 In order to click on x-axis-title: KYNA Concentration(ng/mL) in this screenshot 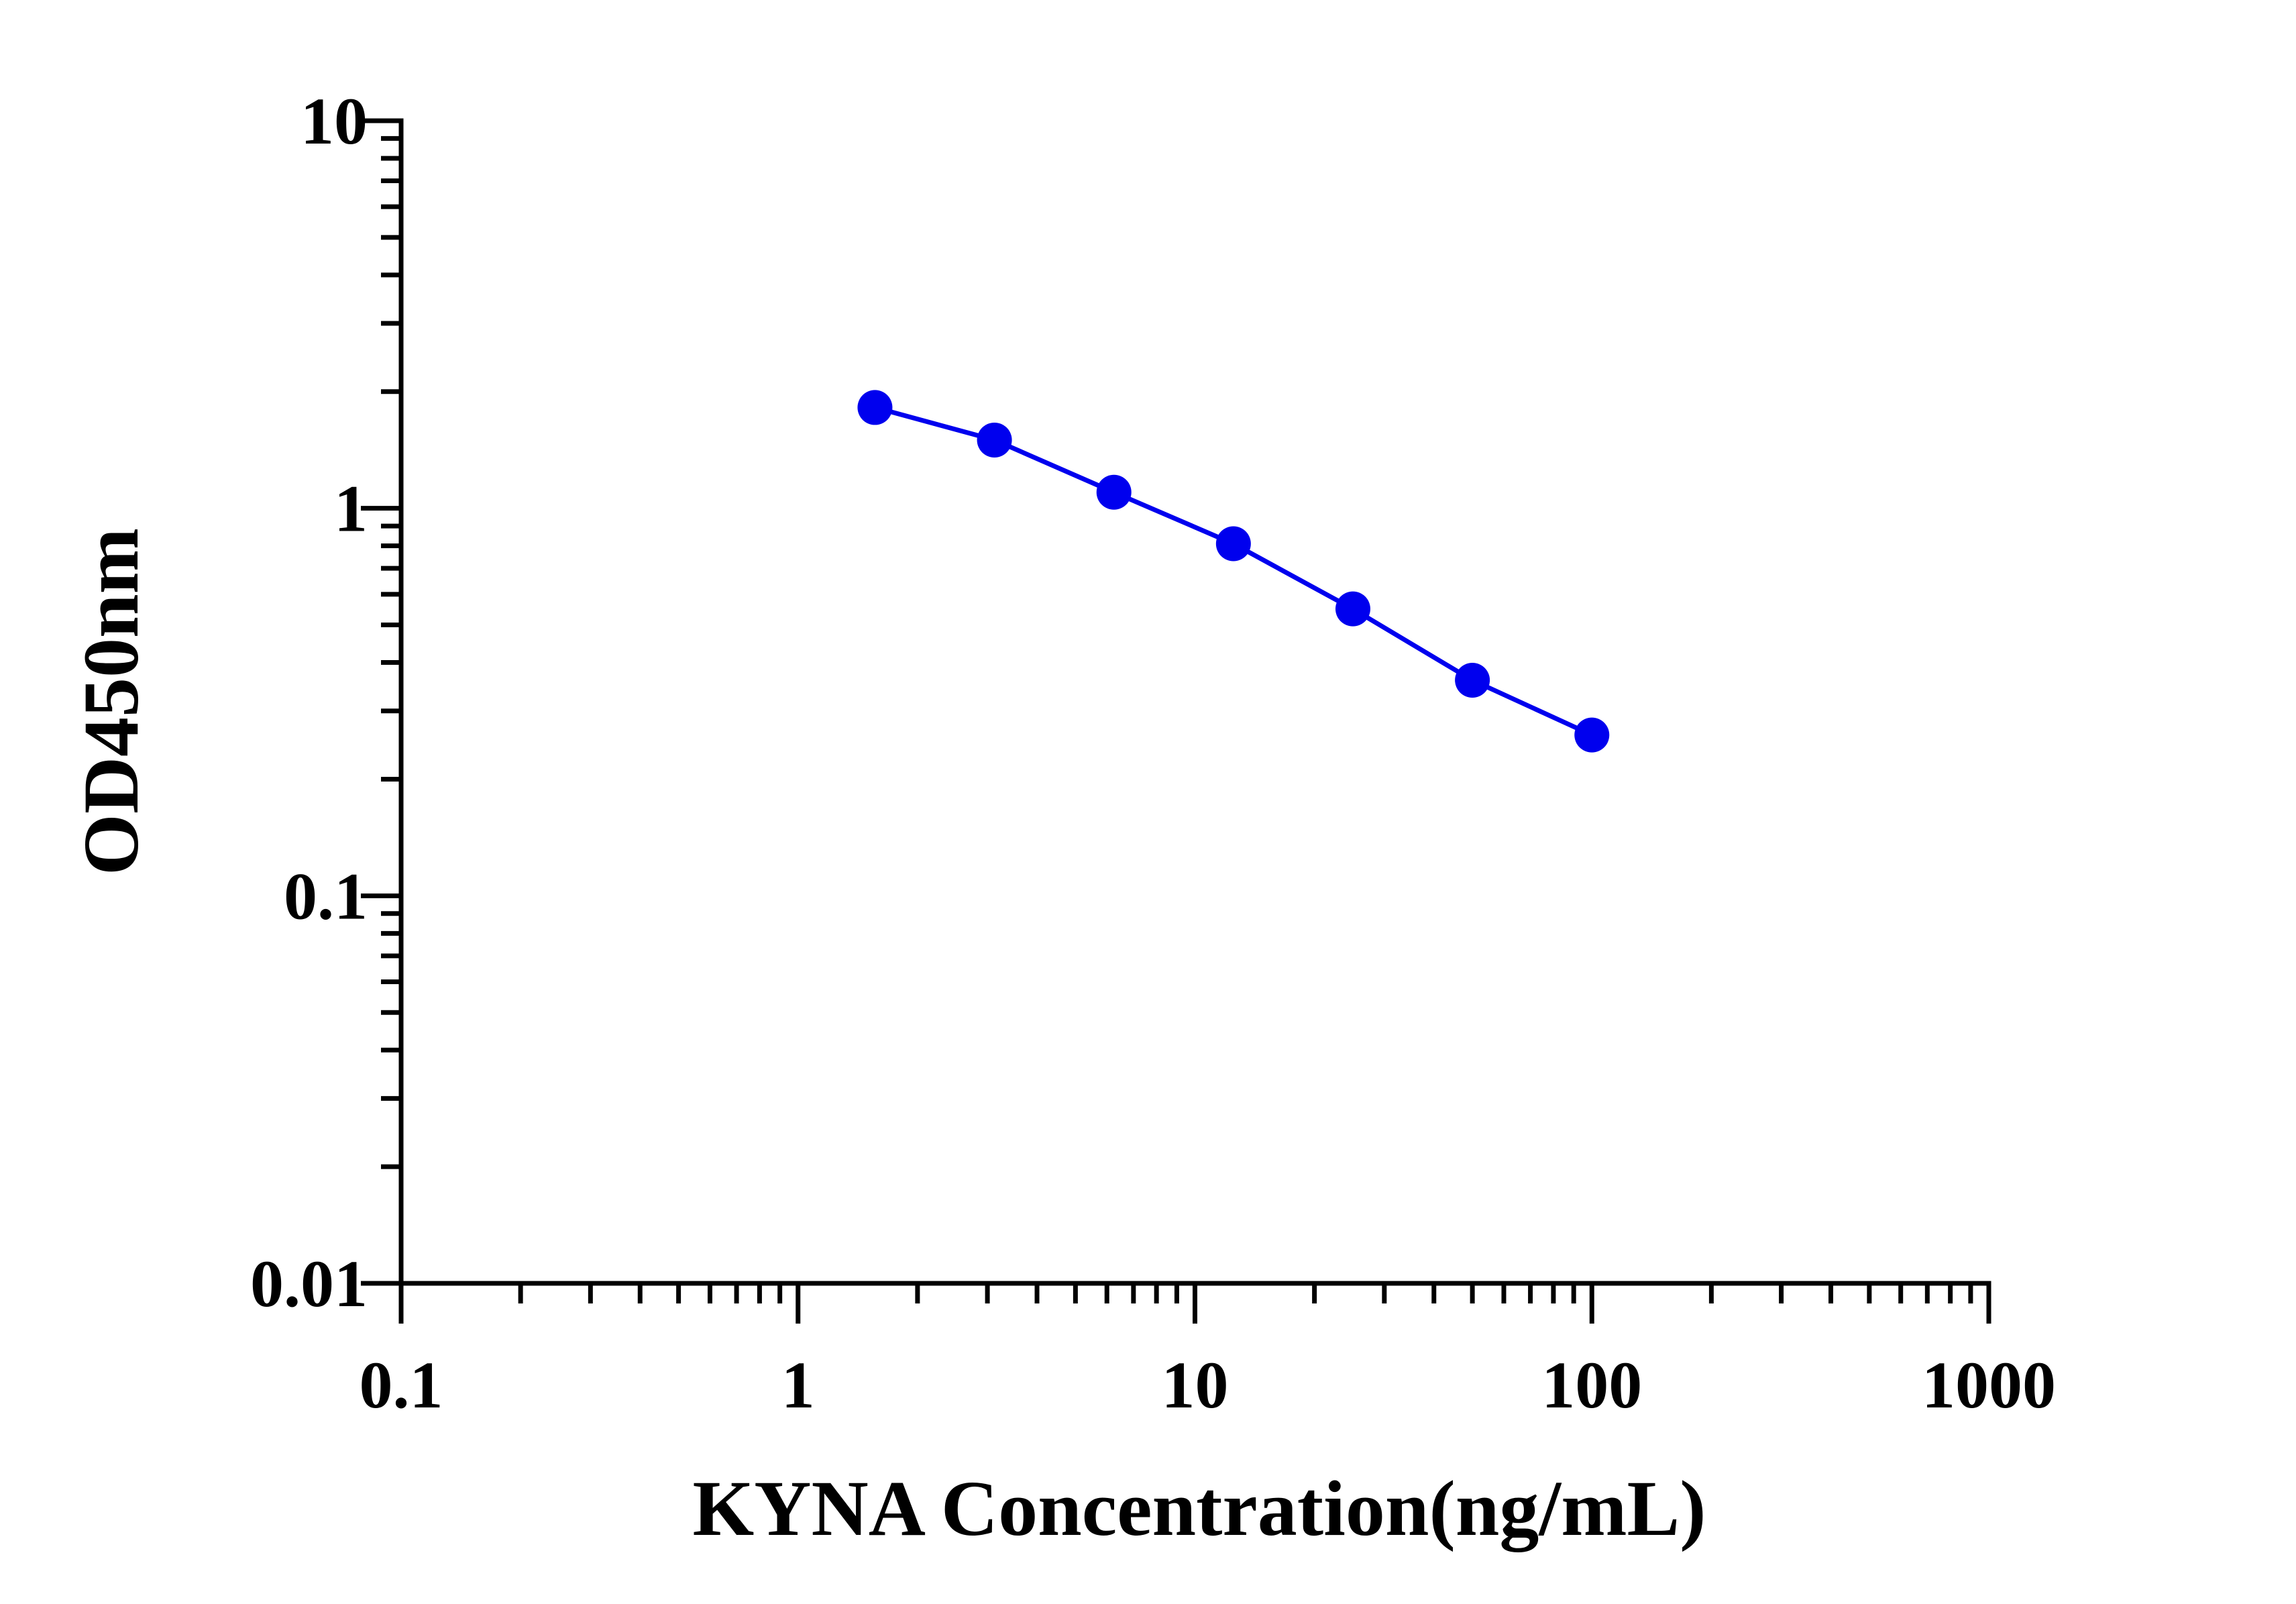, I will do `click(1199, 1508)`.